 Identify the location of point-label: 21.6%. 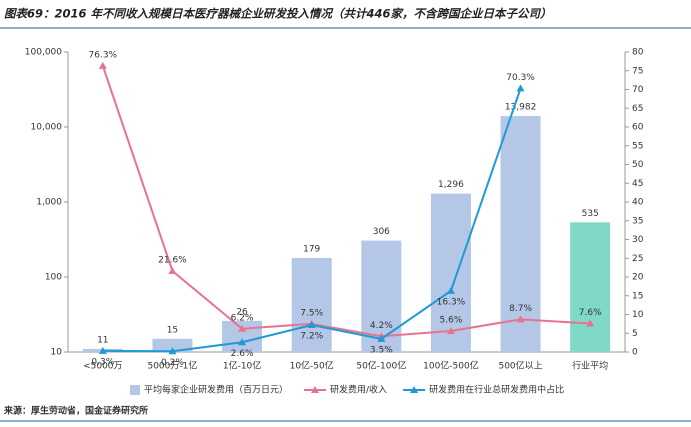
(172, 261).